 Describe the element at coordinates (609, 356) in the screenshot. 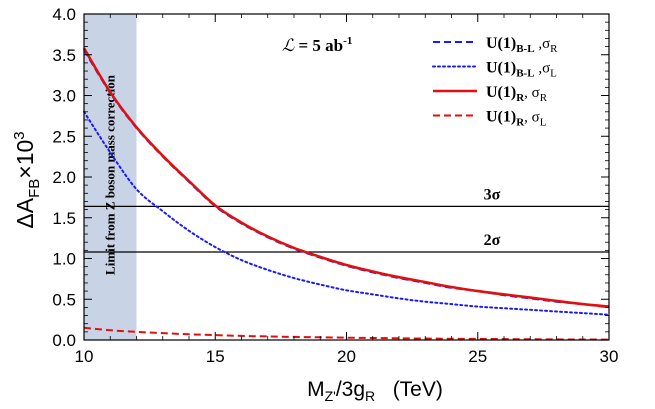

I see `x-tick-label-4: 30` at that location.